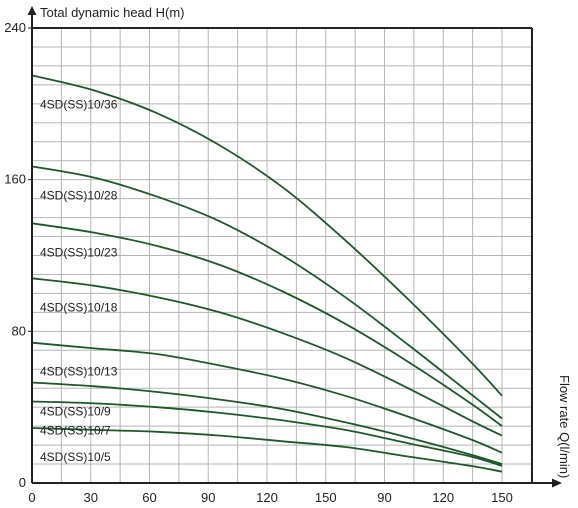  I want to click on y-axis-arrow-icon, so click(32, 10).